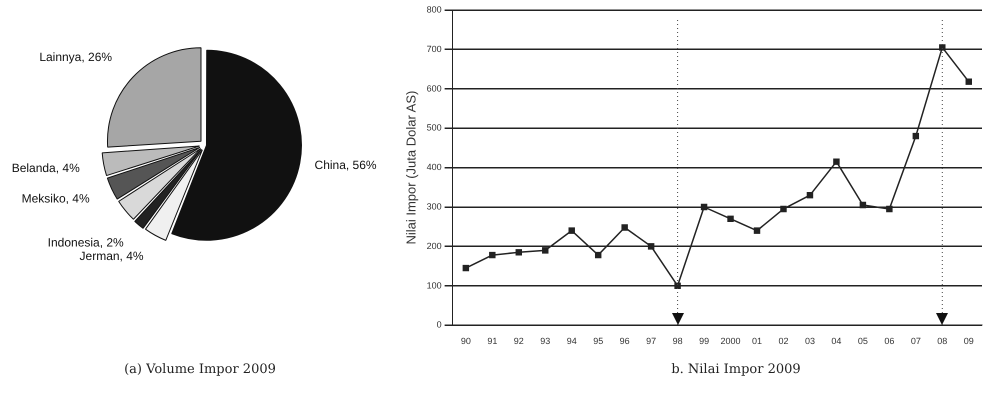 Image resolution: width=992 pixels, height=409 pixels. Describe the element at coordinates (112, 256) in the screenshot. I see `slice-label: Jerman, 4%` at that location.